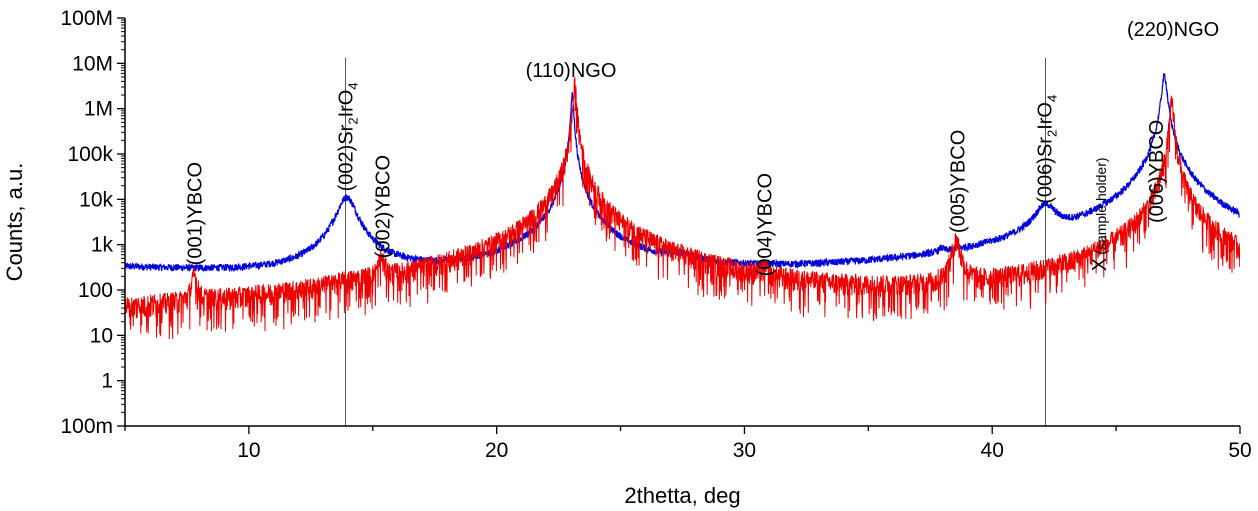 The width and height of the screenshot is (1258, 511). I want to click on peak-label-9: (006)YBCO, so click(1157, 171).